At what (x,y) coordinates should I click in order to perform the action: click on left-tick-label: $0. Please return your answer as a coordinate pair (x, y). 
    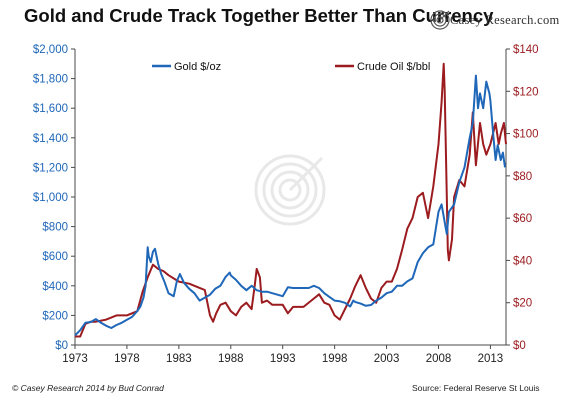
    Looking at the image, I should click on (61, 346).